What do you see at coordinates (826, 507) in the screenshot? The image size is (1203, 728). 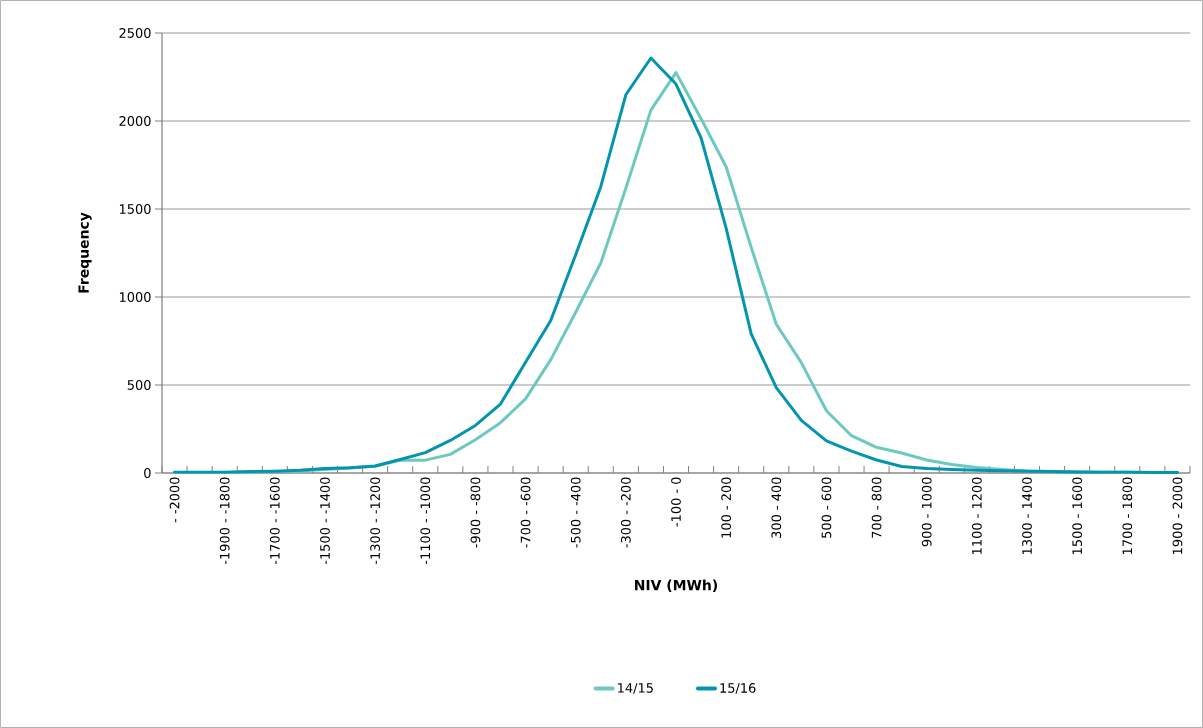 I see `x-tick-label: 500 - 600` at bounding box center [826, 507].